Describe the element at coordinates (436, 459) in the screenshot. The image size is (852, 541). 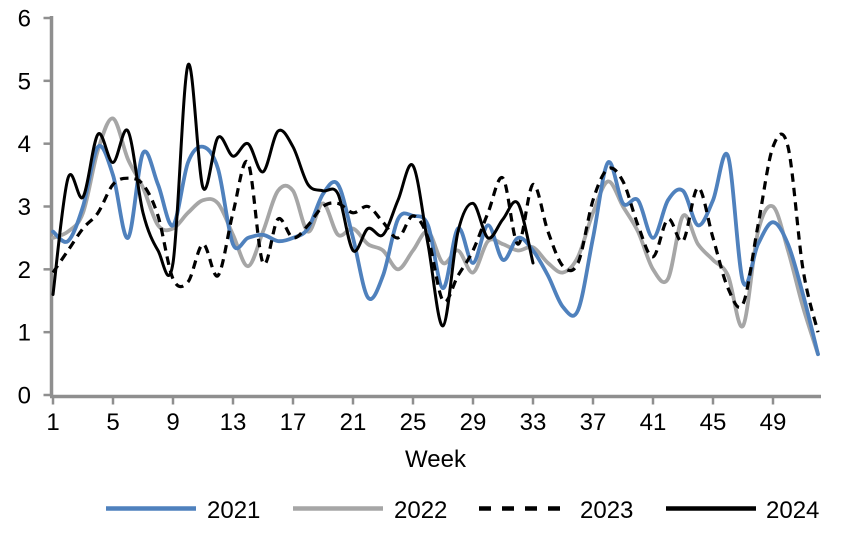
I see `x-axis-title: Week` at that location.